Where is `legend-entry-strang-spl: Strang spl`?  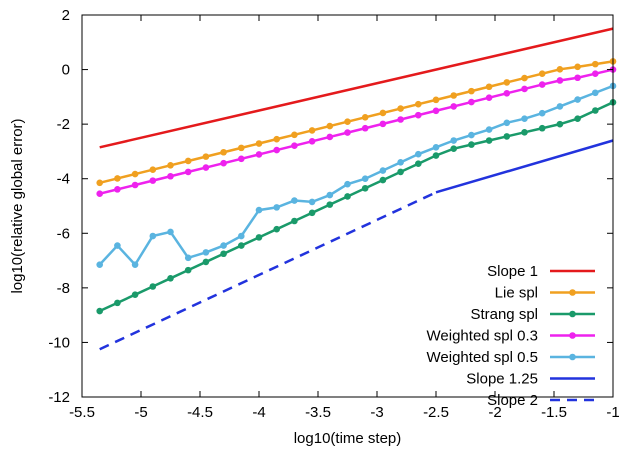 legend-entry-strang-spl: Strang spl is located at coordinates (532, 314).